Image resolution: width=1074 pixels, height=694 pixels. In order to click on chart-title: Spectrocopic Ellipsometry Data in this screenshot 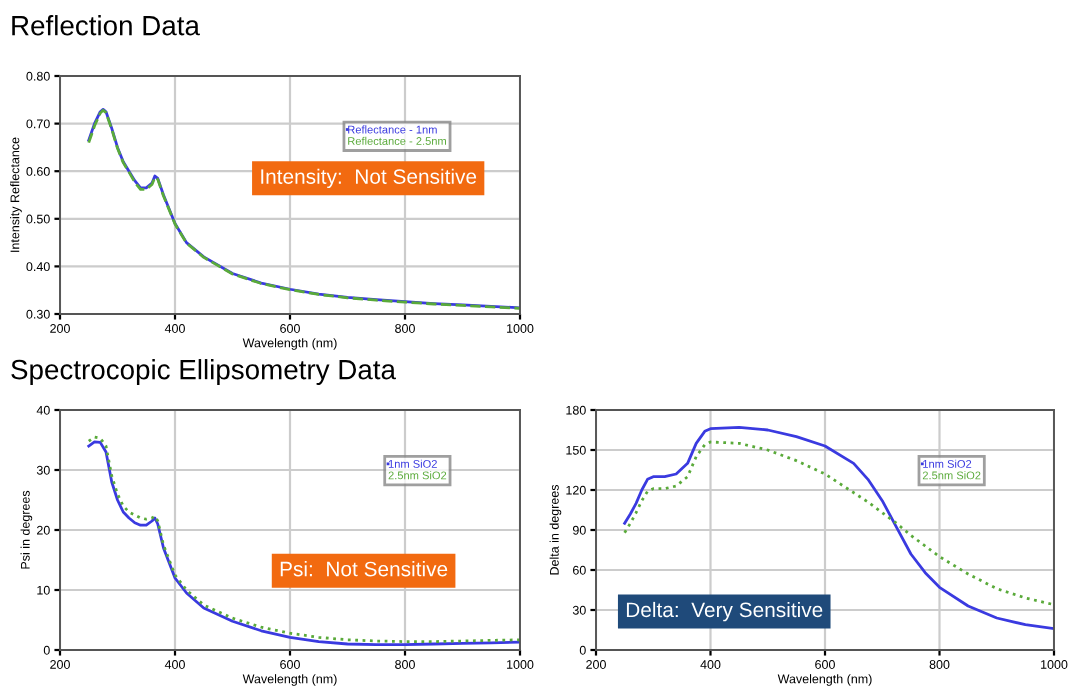, I will do `click(203, 372)`.